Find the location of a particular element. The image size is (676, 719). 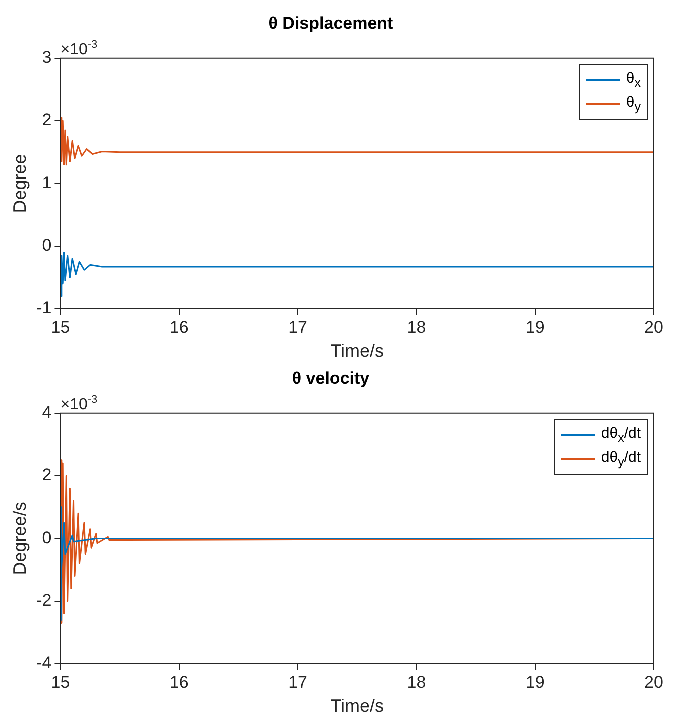

y-tick-label: -1 is located at coordinates (44, 308).